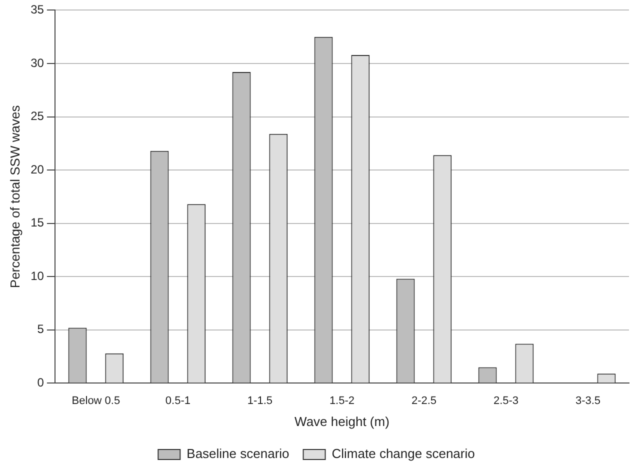 The height and width of the screenshot is (471, 639). I want to click on x-tick-label: 2-2.5, so click(424, 400).